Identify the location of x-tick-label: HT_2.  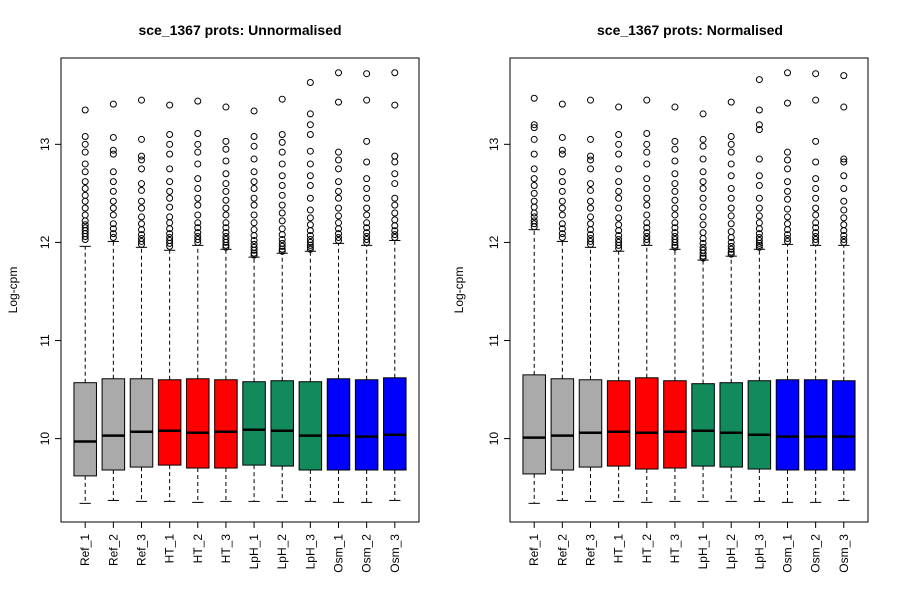
(647, 549).